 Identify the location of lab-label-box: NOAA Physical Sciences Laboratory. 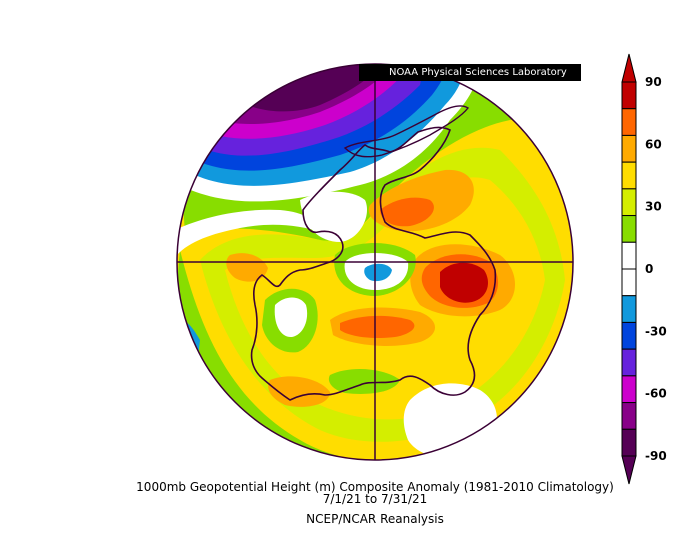
(470, 72).